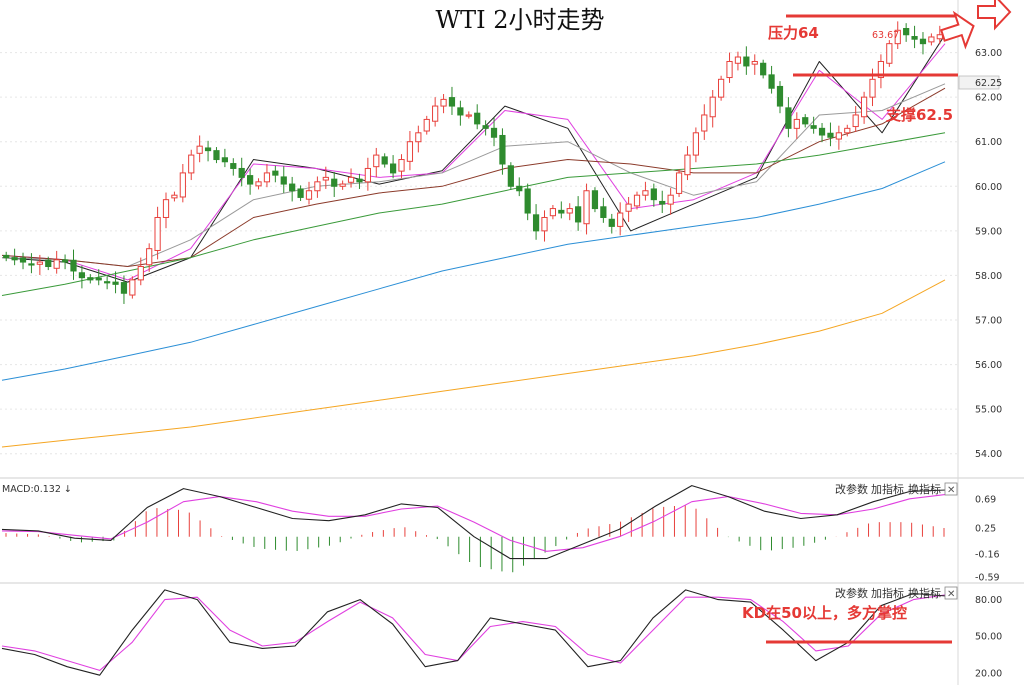  I want to click on kd-y-tick: 50.00, so click(988, 637).